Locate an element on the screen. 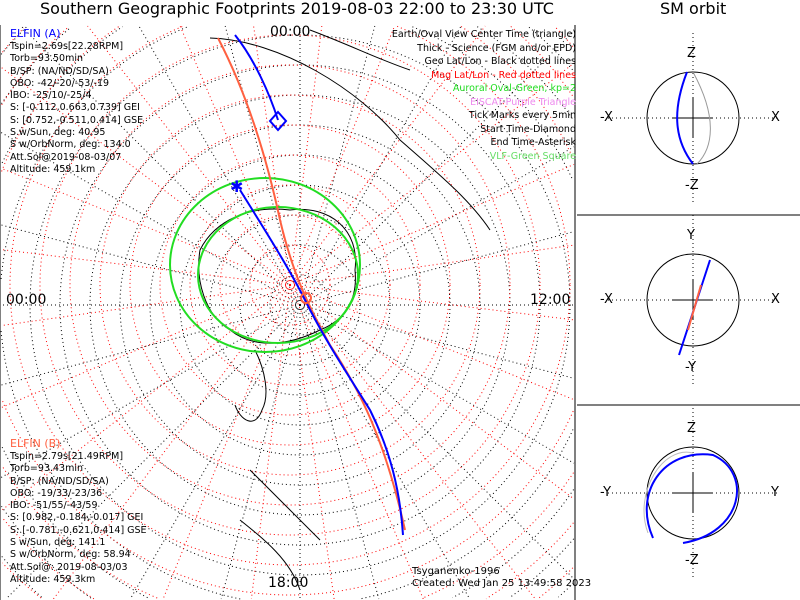 This screenshot has height=600, width=800. start-diamond-icon is located at coordinates (278, 121).